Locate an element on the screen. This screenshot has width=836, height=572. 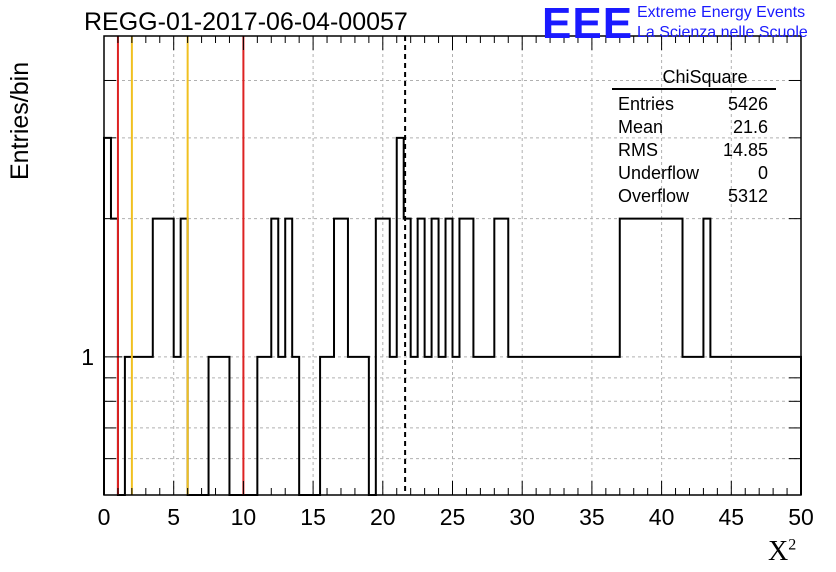
x-tick-label: 5 is located at coordinates (173, 517).